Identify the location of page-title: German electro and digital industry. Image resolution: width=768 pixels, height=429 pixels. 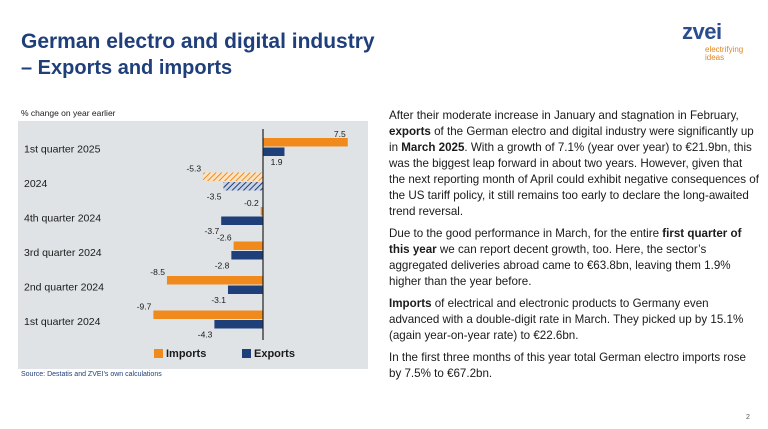
(198, 41).